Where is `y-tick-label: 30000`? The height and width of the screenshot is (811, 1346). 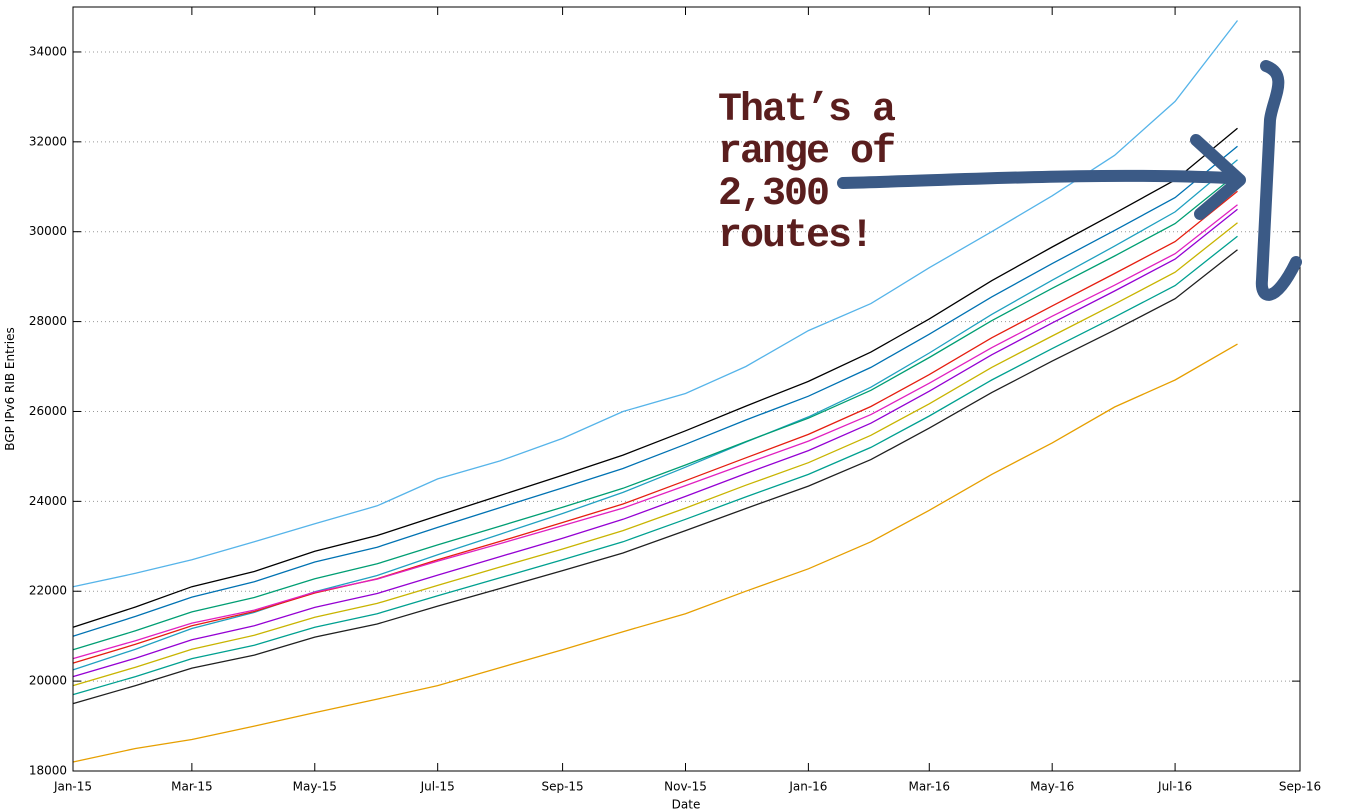 y-tick-label: 30000 is located at coordinates (48, 231).